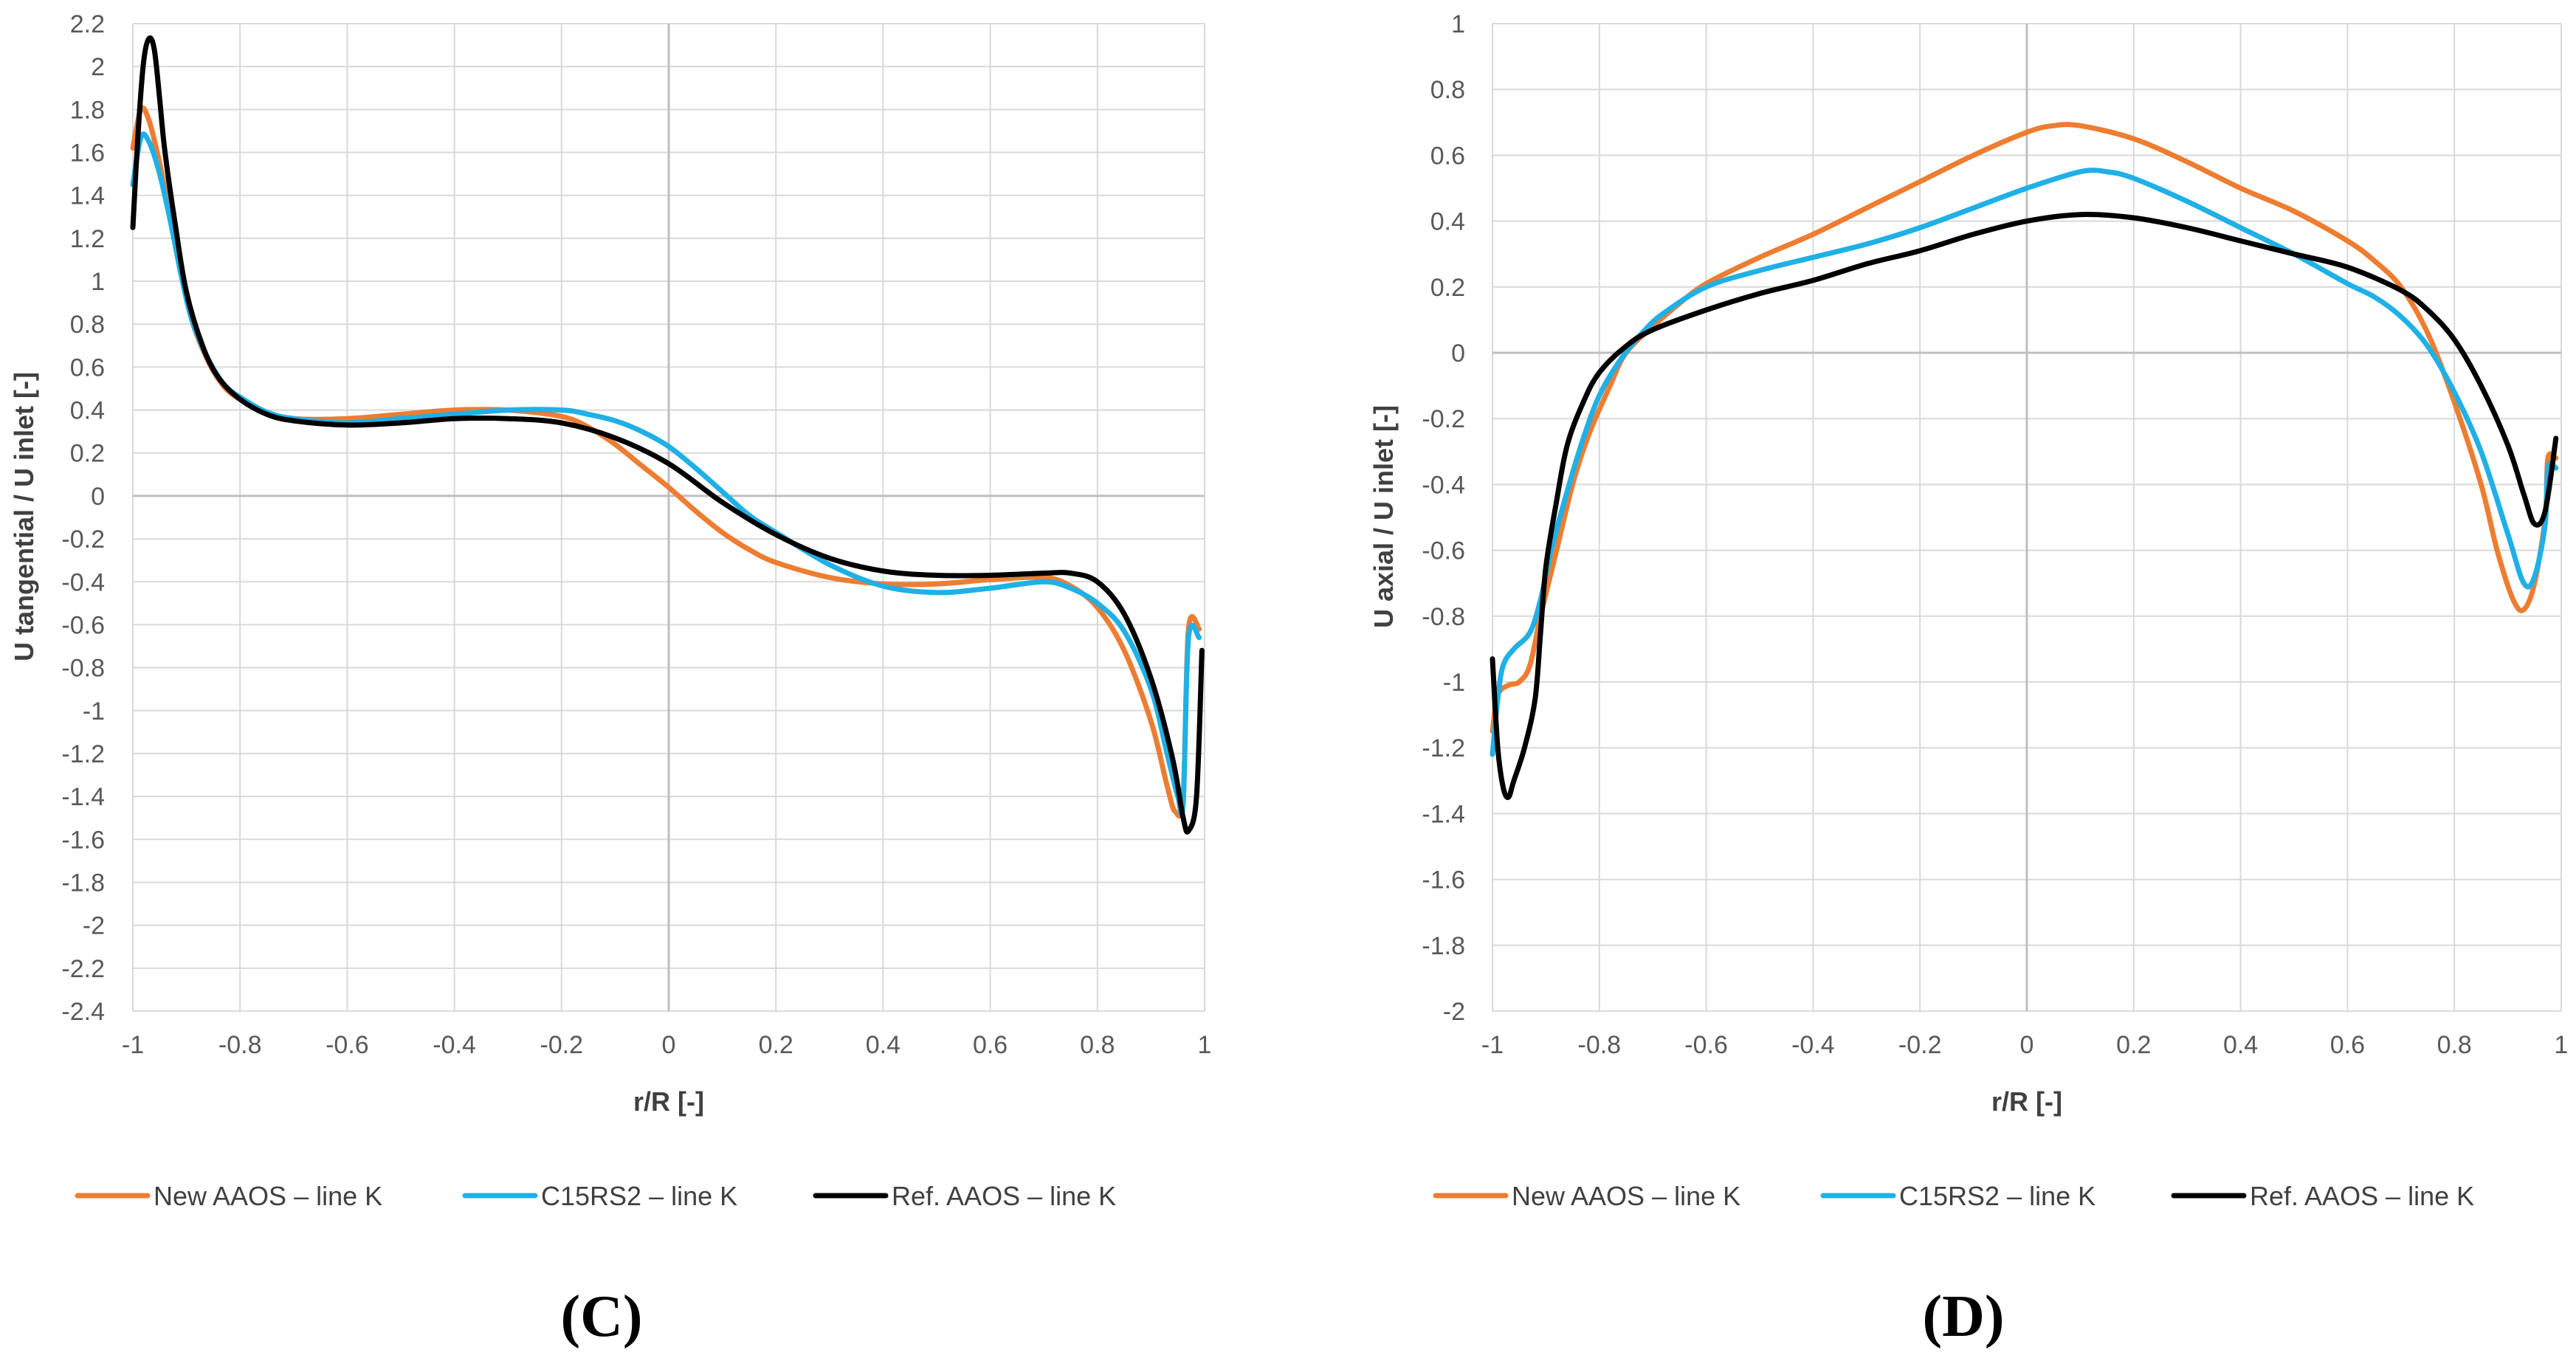  I want to click on y-tick-label: 1.2, so click(88, 239).